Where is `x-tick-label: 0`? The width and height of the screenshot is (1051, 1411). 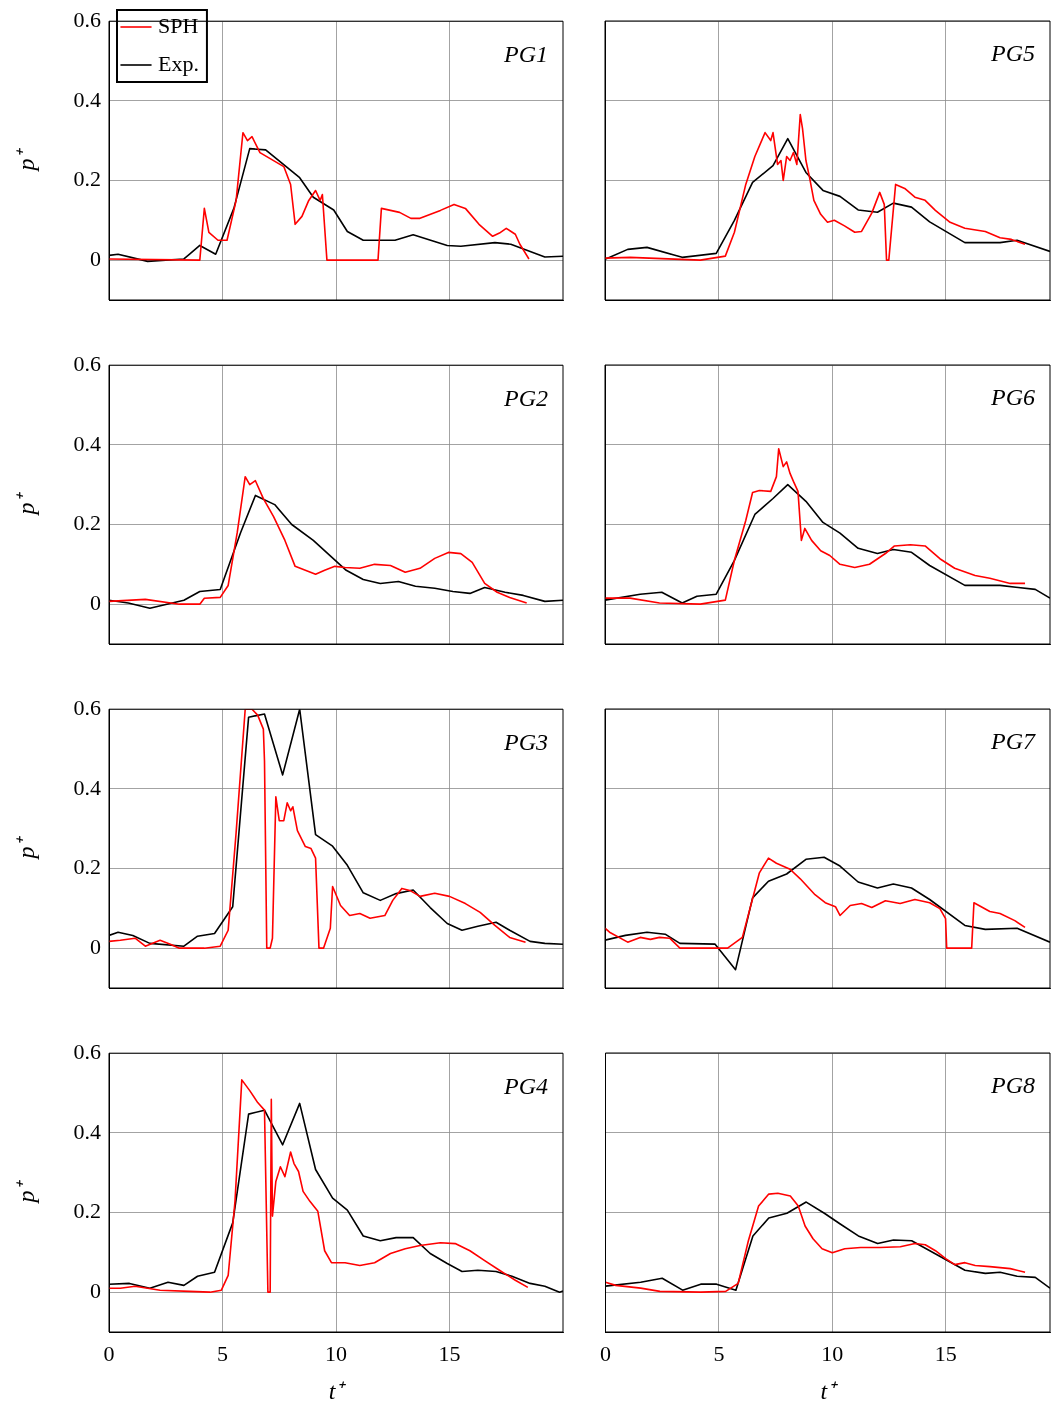 x-tick-label: 0 is located at coordinates (605, 1353).